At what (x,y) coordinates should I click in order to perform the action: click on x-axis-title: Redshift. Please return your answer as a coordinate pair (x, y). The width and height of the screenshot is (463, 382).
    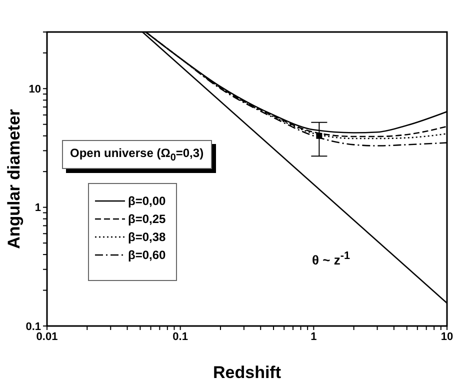
    Looking at the image, I should click on (247, 372).